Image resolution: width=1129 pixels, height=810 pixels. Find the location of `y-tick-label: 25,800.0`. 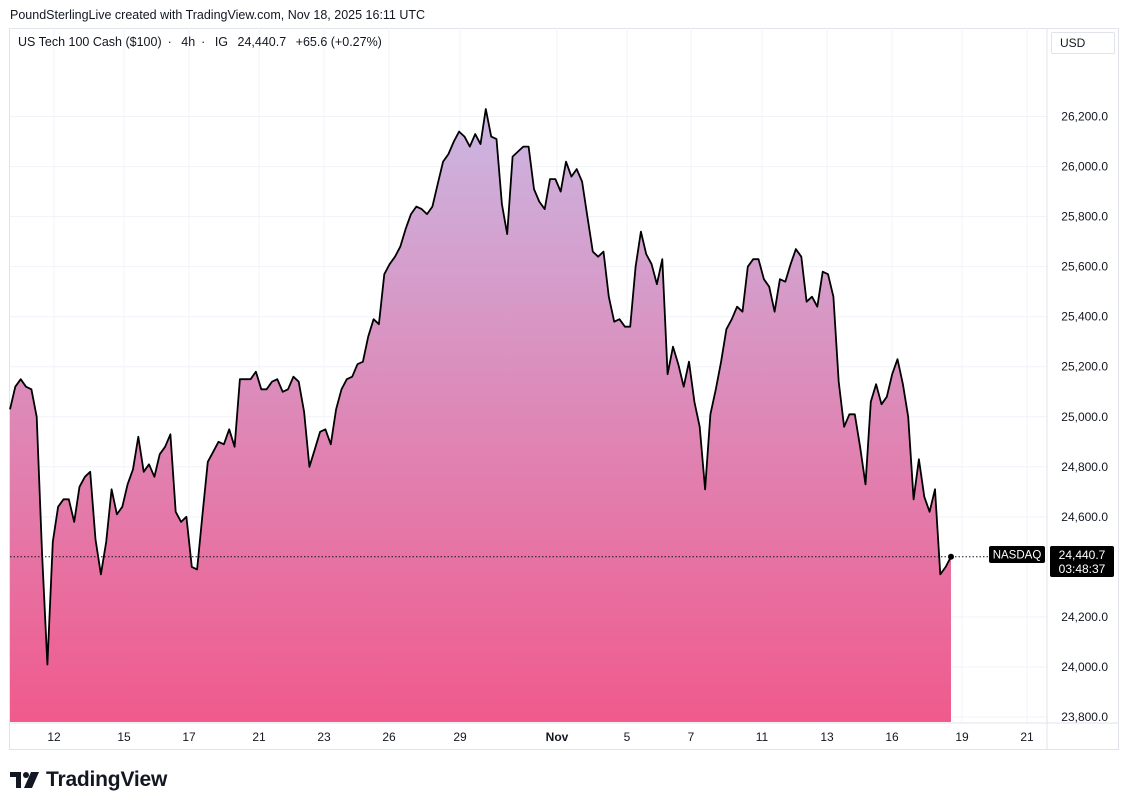

y-tick-label: 25,800.0 is located at coordinates (1084, 217).